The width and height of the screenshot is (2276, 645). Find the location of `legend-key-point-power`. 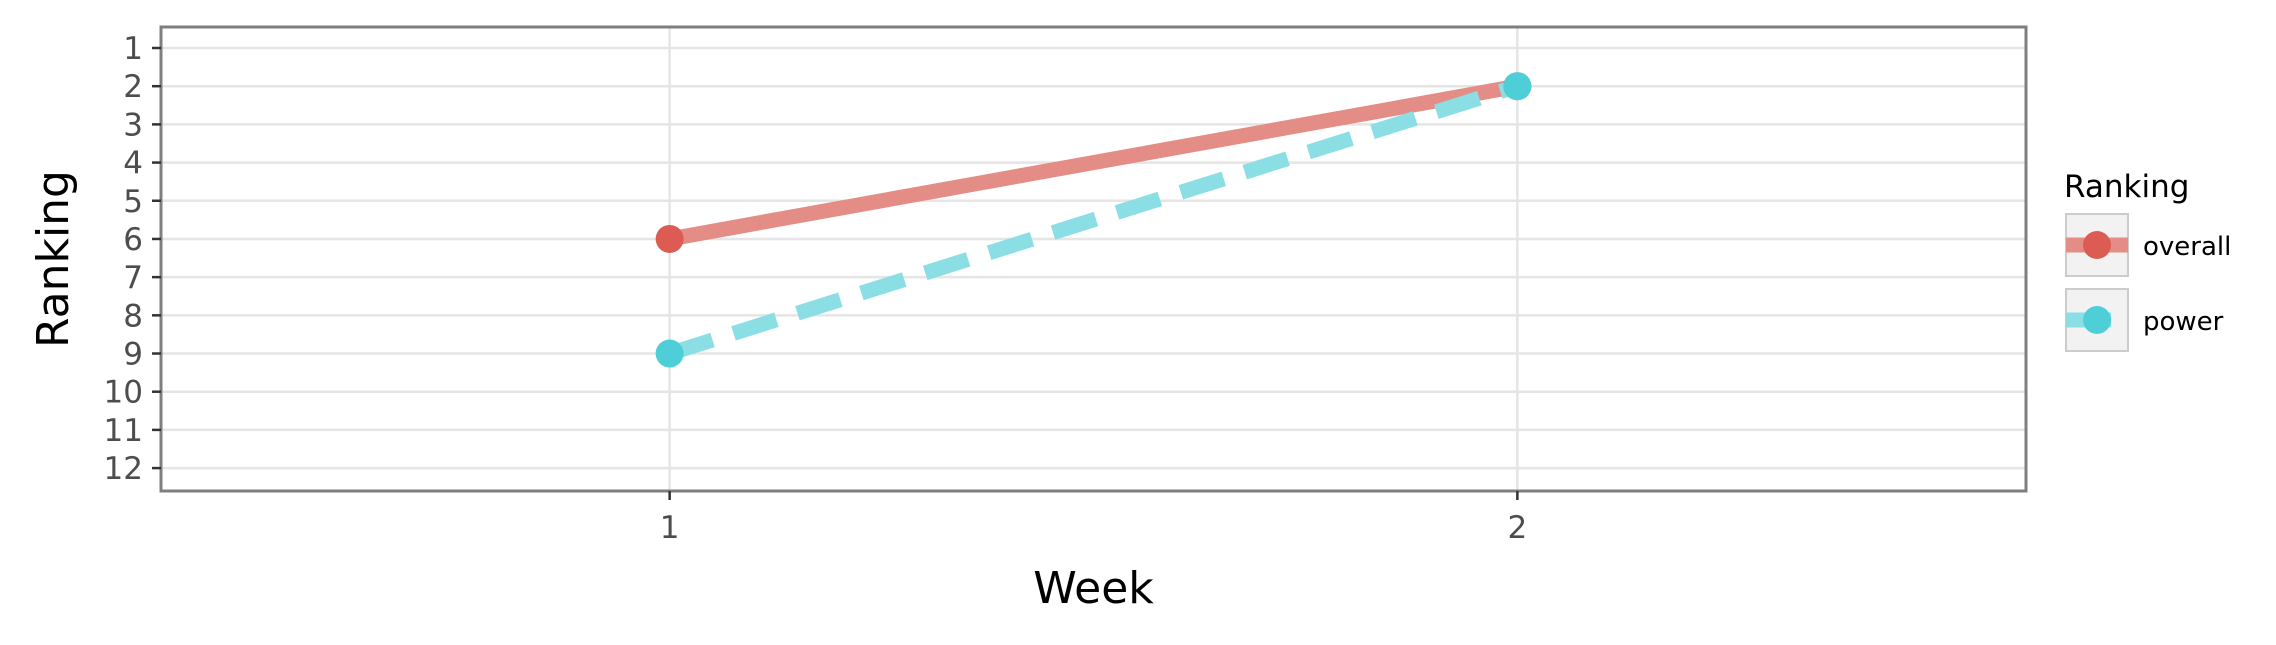

legend-key-point-power is located at coordinates (2097, 320).